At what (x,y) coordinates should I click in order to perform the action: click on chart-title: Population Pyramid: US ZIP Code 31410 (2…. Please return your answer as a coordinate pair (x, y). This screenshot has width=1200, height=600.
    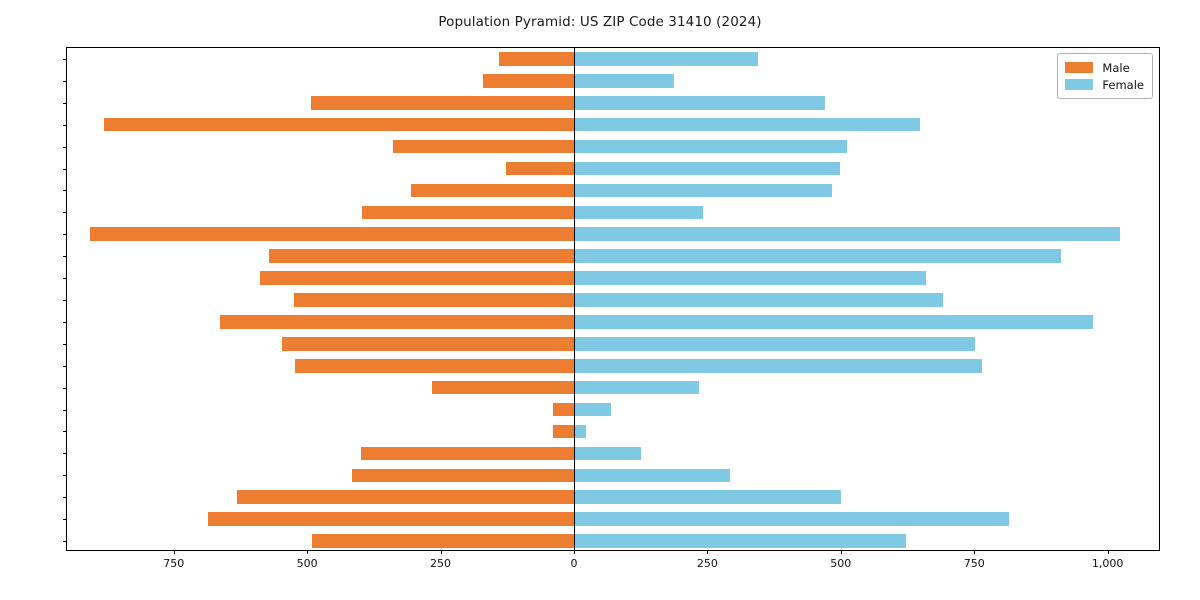
    Looking at the image, I should click on (600, 22).